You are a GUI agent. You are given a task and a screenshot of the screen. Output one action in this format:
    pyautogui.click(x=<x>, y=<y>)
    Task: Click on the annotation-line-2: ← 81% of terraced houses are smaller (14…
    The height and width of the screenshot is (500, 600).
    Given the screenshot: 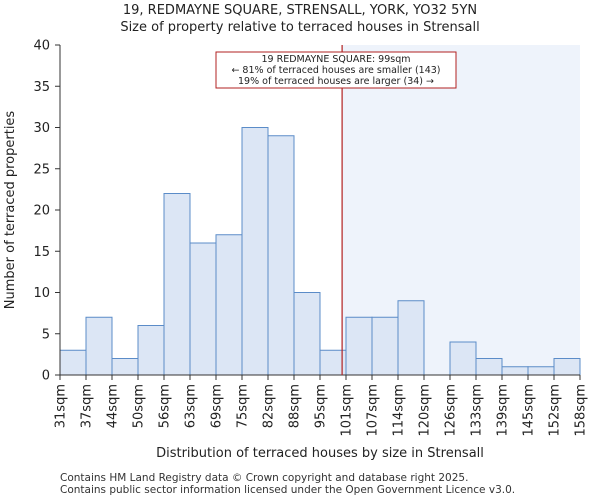 What is the action you would take?
    pyautogui.click(x=335, y=70)
    